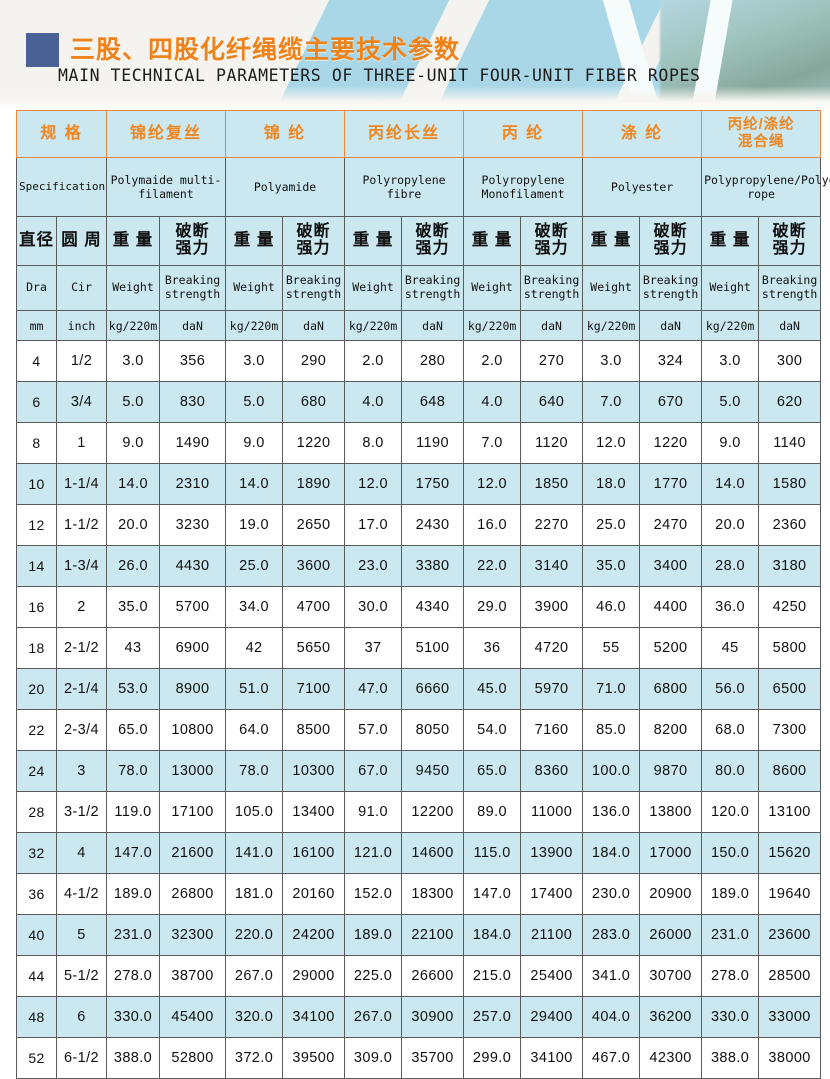 Image resolution: width=830 pixels, height=1079 pixels. I want to click on cell-pa_multi_breaking: 830, so click(193, 402).